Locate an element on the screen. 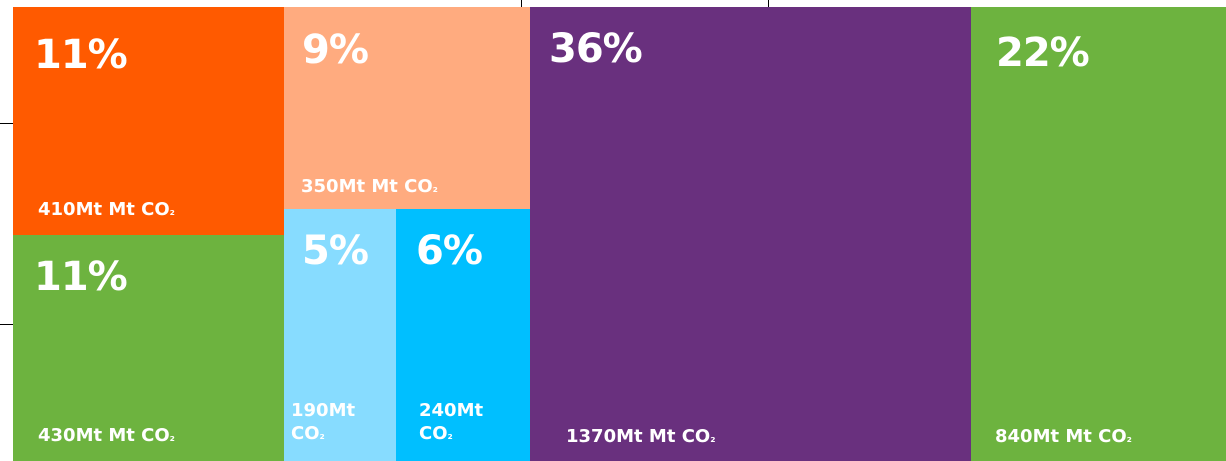 The image size is (1226, 461). percent-label: 22% is located at coordinates (1043, 53).